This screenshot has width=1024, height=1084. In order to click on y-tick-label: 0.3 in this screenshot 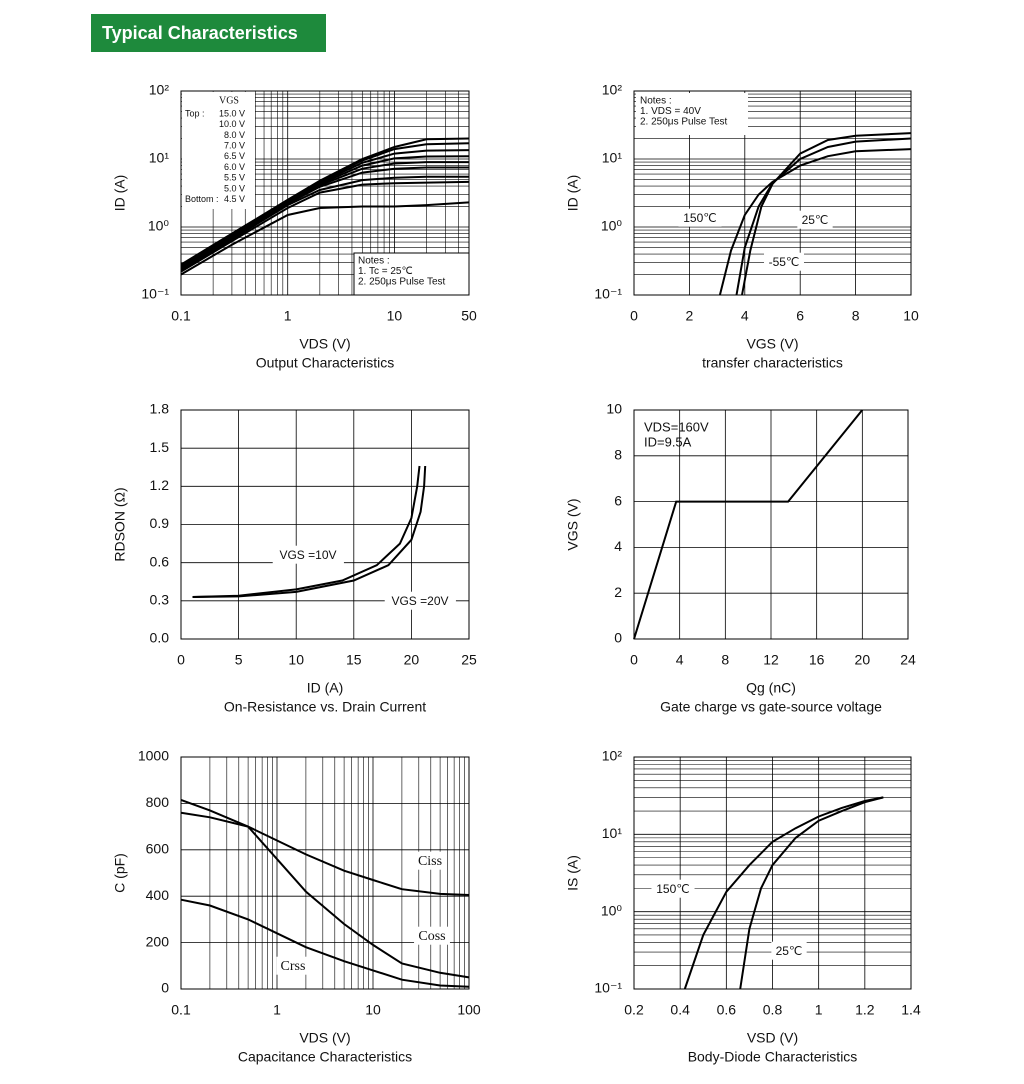, I will do `click(160, 600)`.